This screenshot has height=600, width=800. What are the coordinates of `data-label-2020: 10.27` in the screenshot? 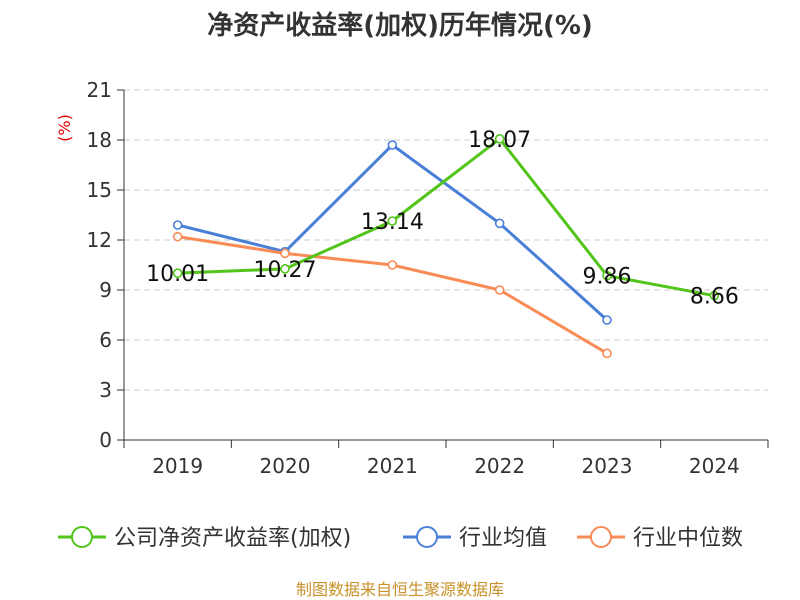 It's located at (285, 270).